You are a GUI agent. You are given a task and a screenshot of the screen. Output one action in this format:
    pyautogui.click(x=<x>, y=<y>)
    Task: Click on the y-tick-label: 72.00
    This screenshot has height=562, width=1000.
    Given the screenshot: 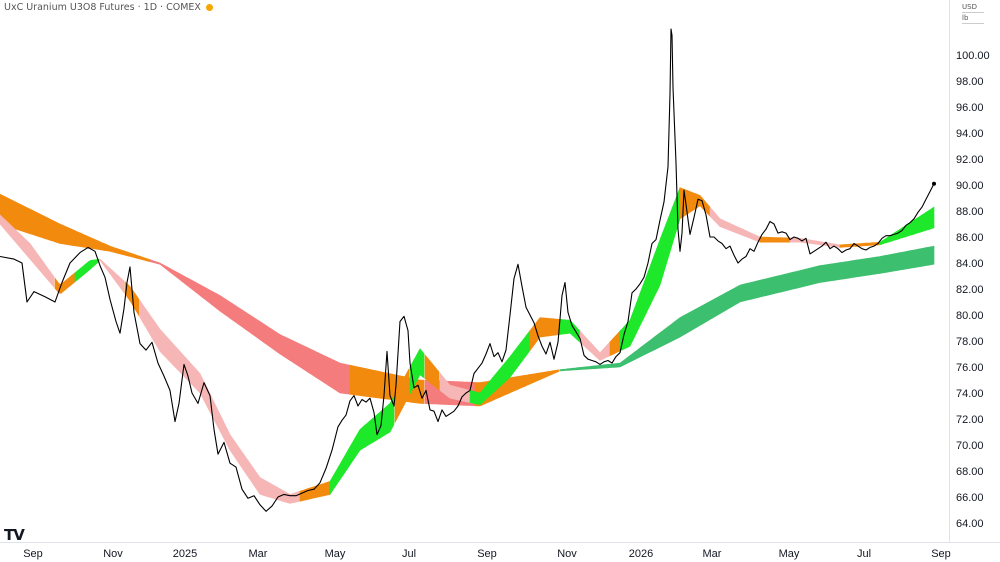 What is the action you would take?
    pyautogui.click(x=970, y=420)
    